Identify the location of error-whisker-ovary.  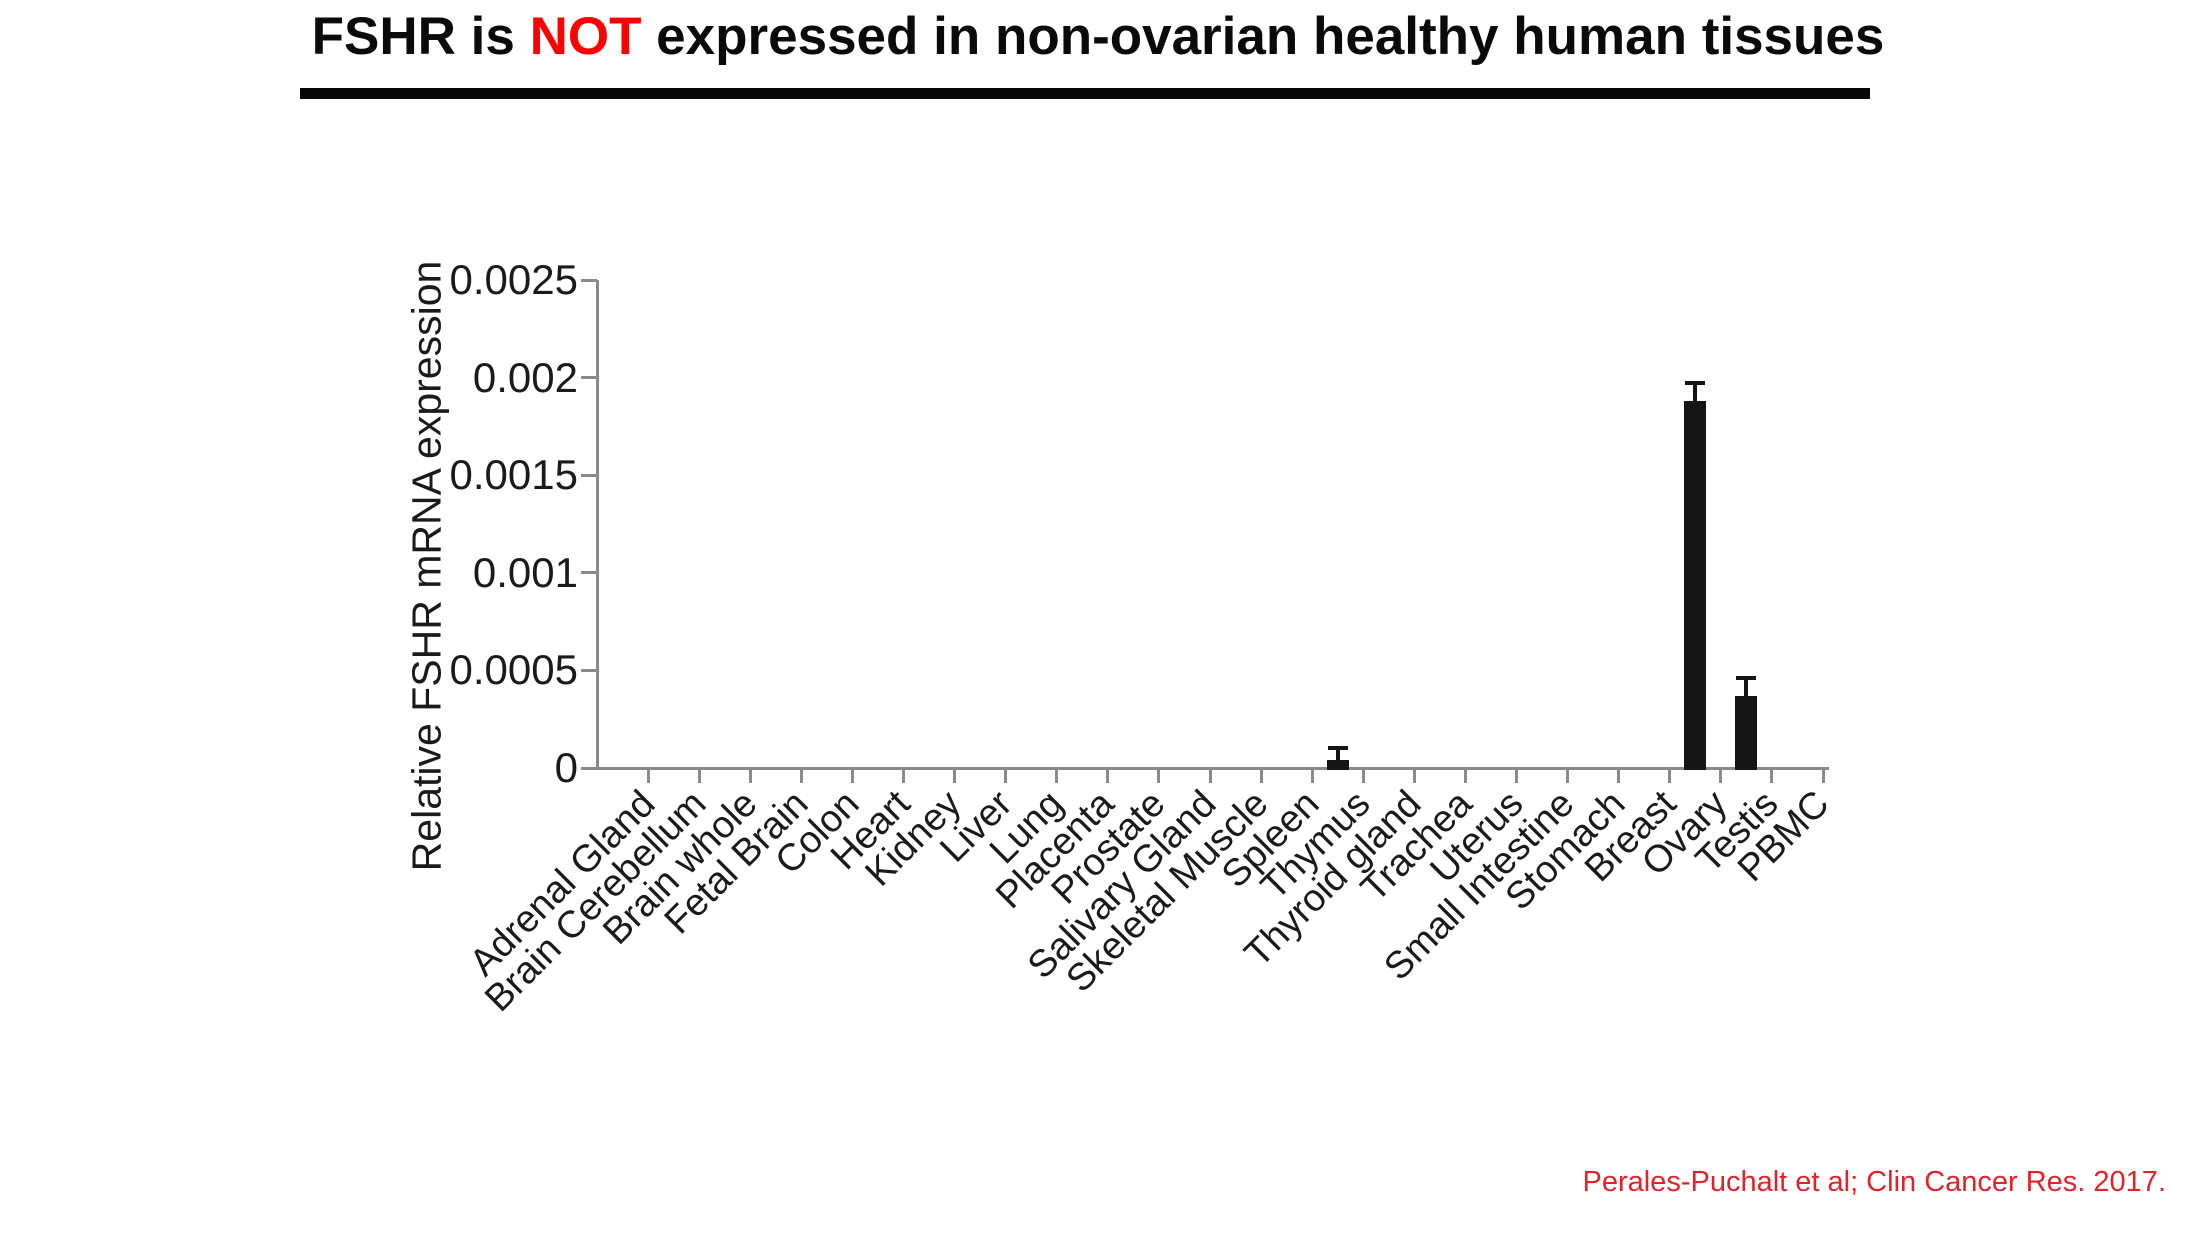
(1695, 392).